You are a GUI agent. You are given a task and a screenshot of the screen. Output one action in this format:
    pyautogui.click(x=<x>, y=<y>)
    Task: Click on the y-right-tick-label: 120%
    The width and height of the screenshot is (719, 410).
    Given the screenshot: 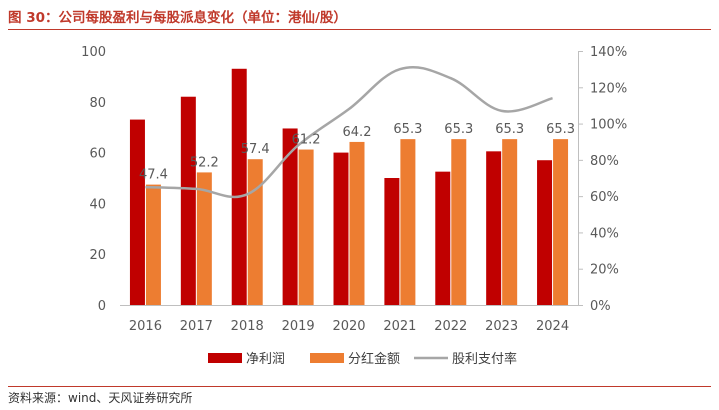 What is the action you would take?
    pyautogui.click(x=608, y=88)
    